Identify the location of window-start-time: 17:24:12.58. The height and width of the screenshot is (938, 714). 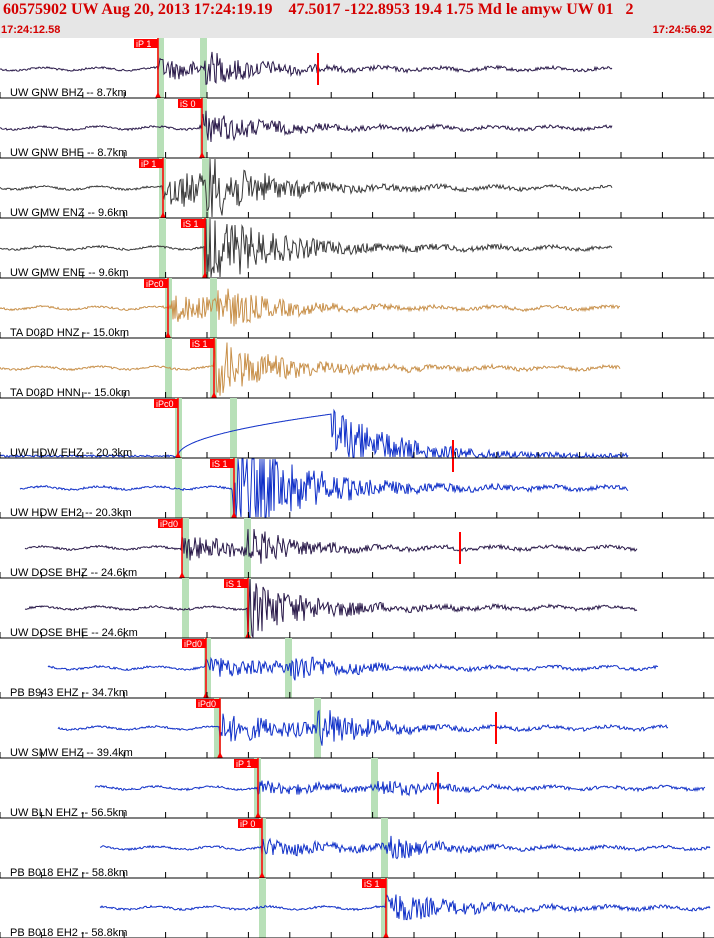
(31, 30).